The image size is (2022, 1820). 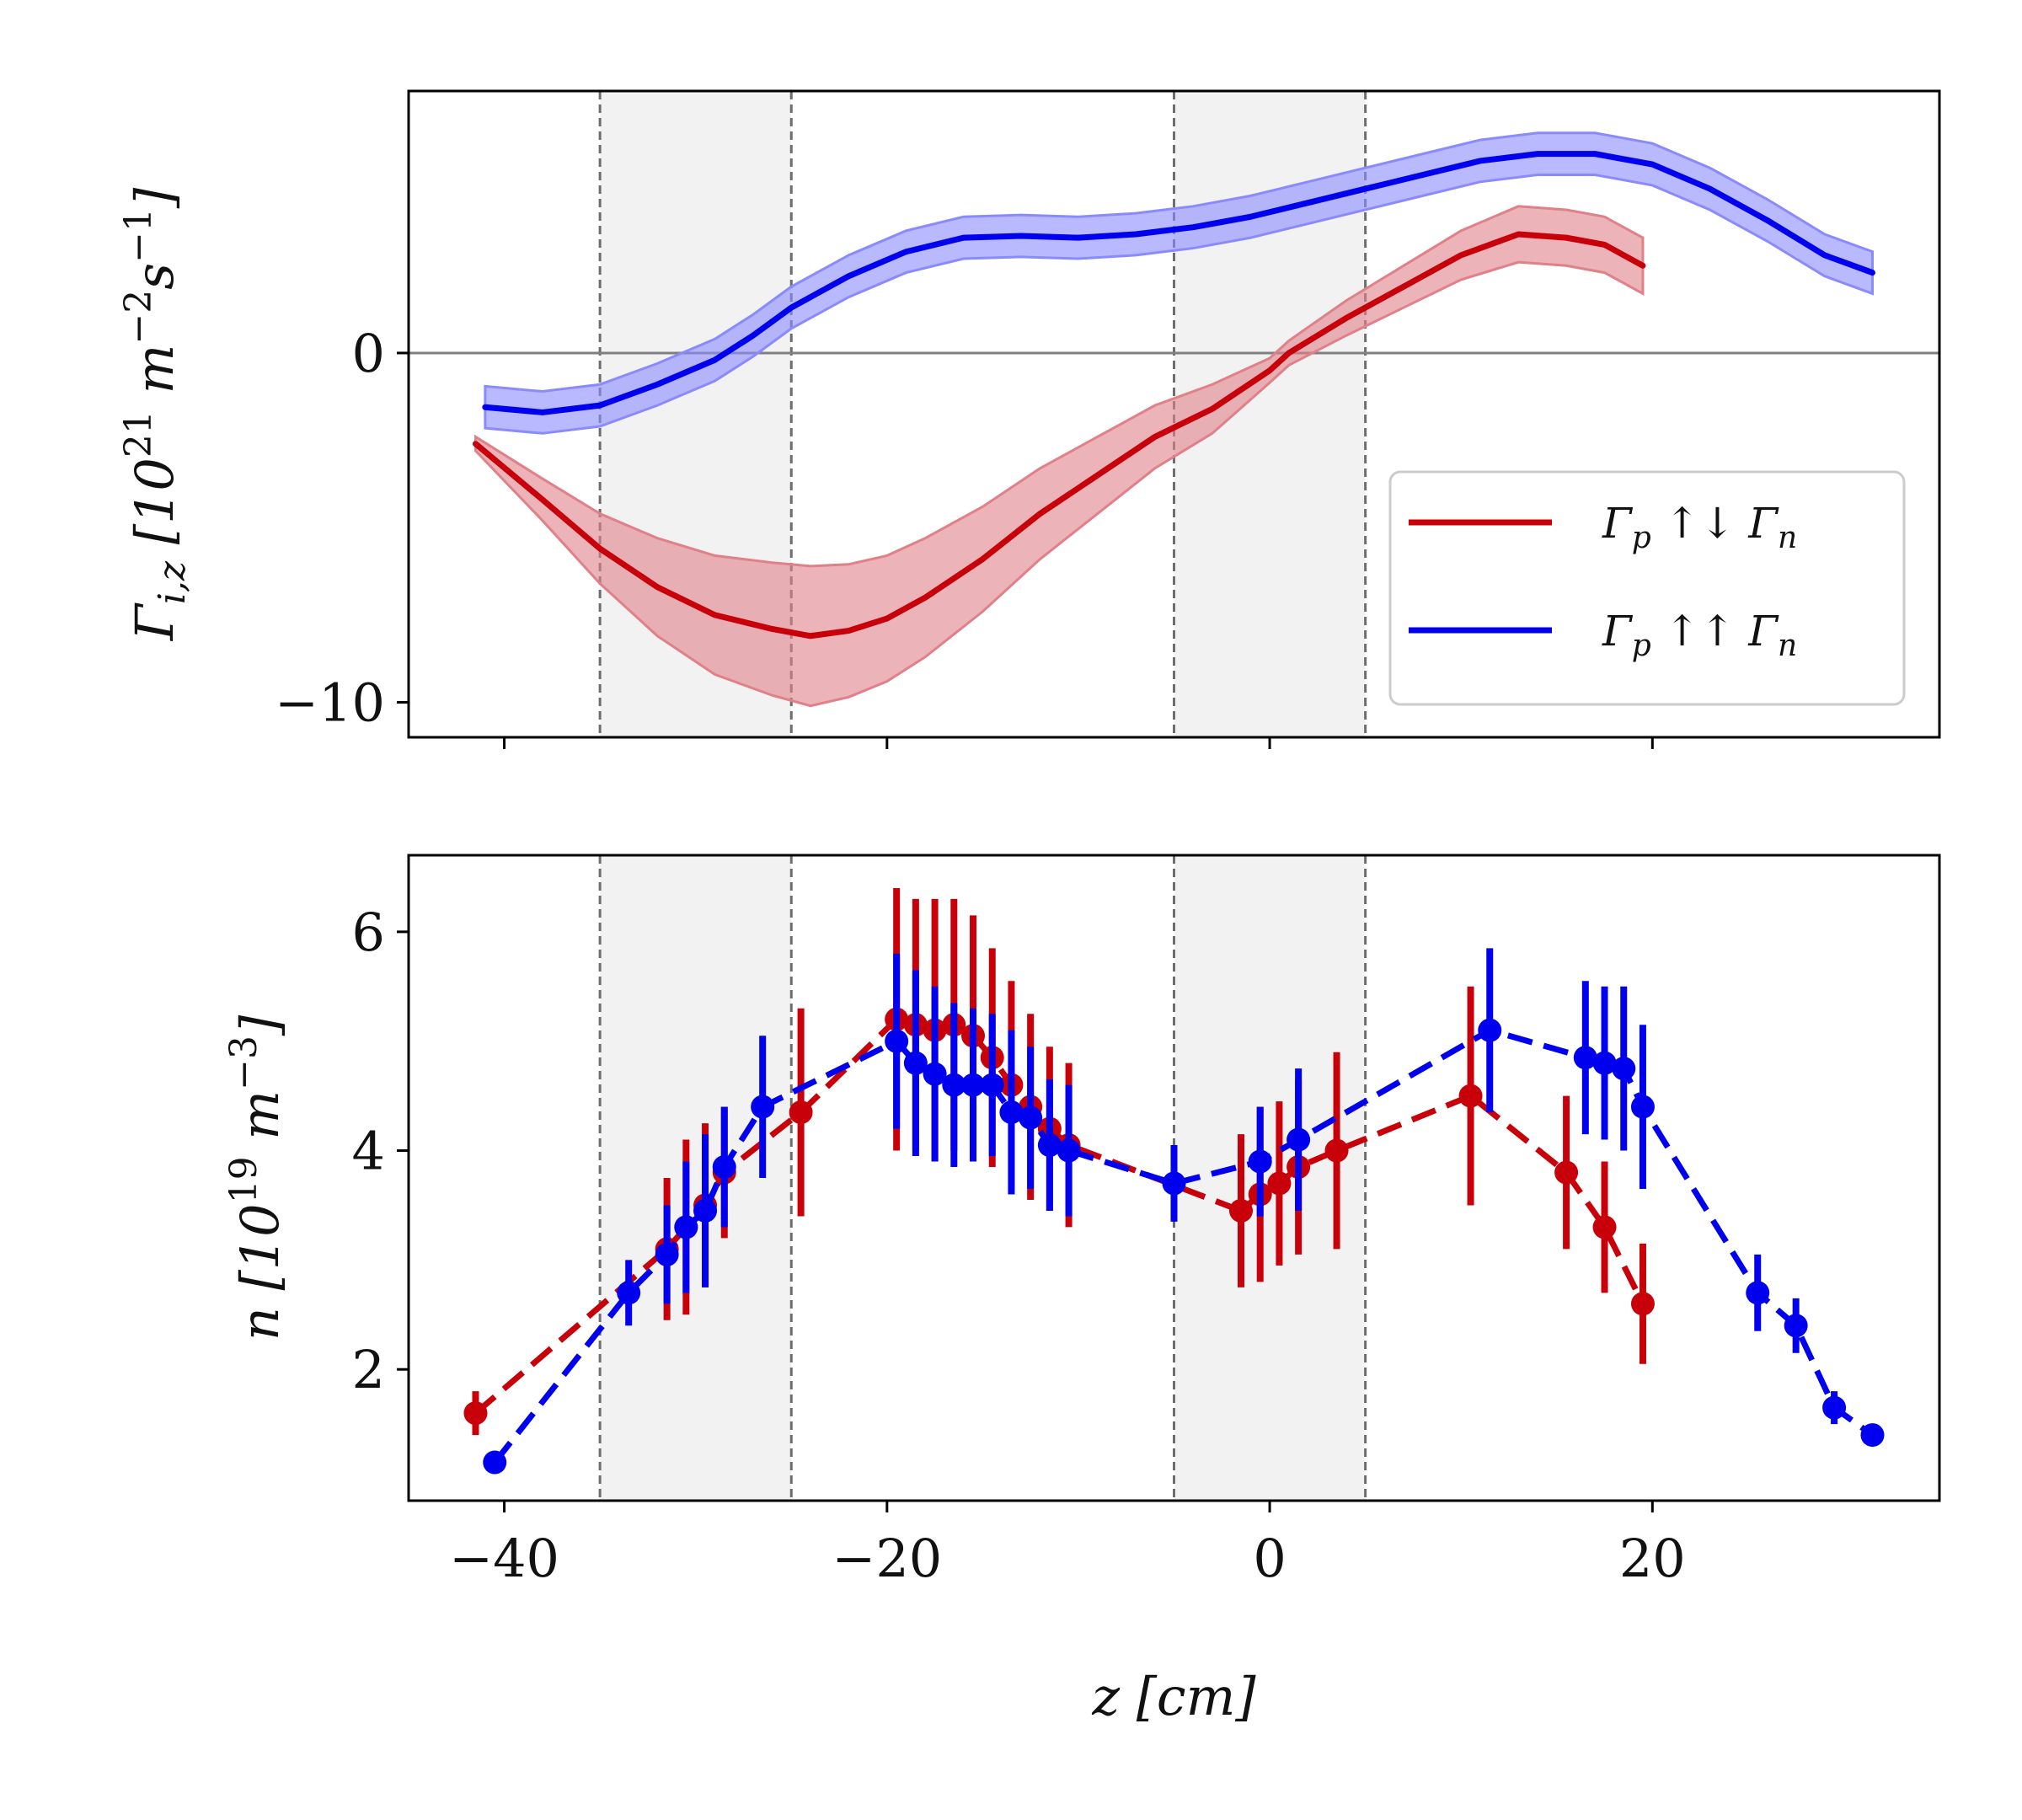 What do you see at coordinates (368, 353) in the screenshot?
I see `y-tick-label: 0` at bounding box center [368, 353].